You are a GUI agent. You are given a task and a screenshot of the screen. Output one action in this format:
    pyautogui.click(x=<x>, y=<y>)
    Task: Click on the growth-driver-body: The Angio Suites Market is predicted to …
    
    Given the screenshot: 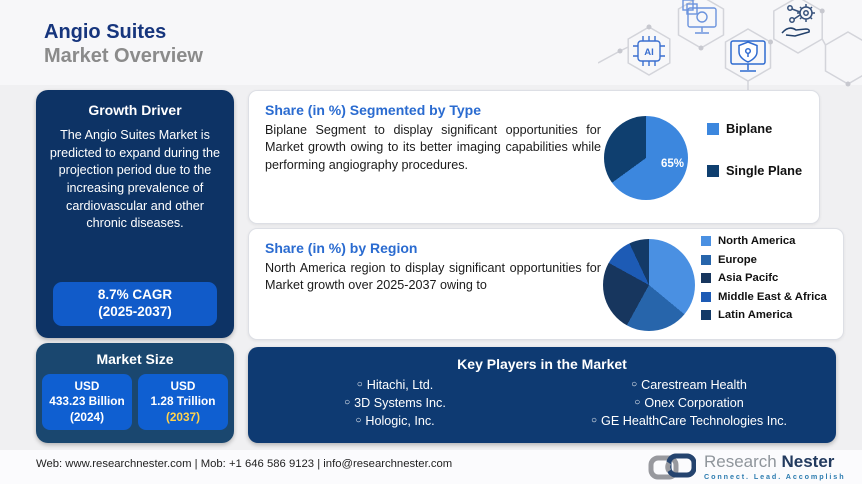 What is the action you would take?
    pyautogui.click(x=135, y=179)
    